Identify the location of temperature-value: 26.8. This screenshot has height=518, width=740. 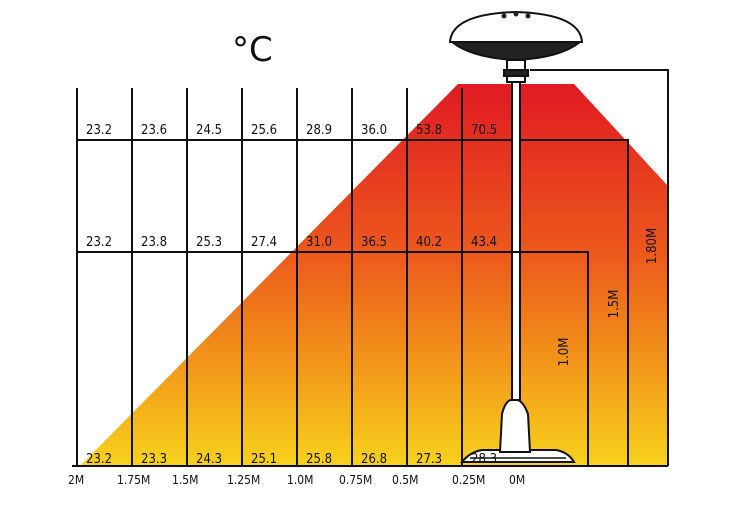
(374, 459).